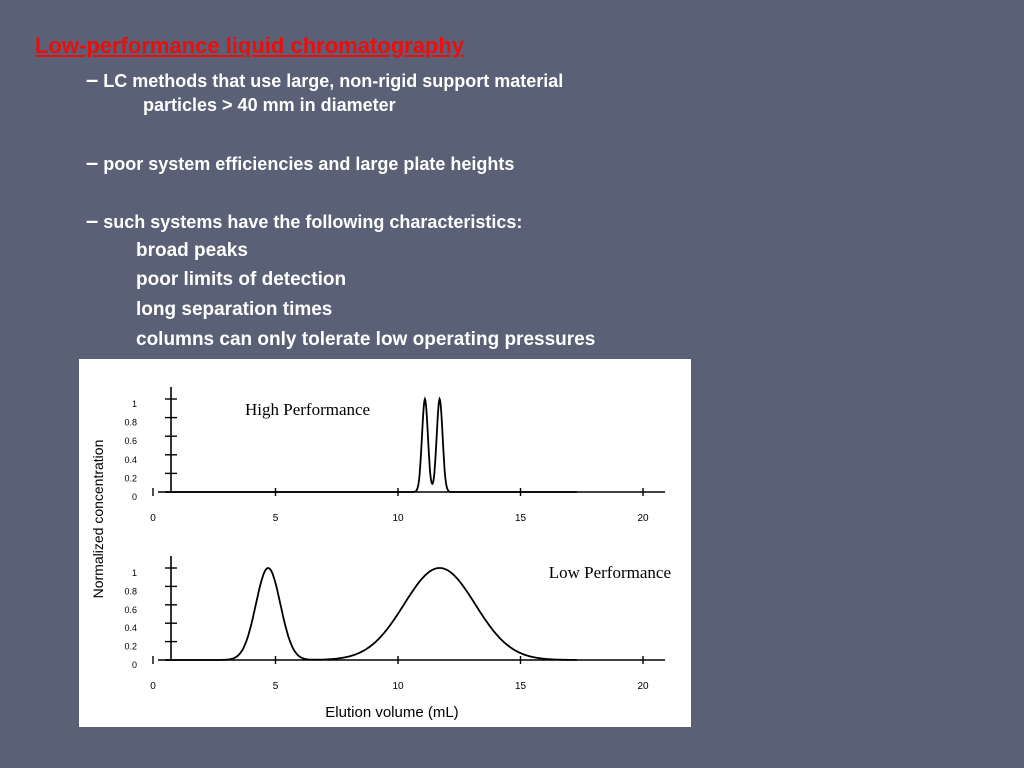 The width and height of the screenshot is (1024, 768). I want to click on bullet-text: particles > 40 mm in diameter, so click(269, 105).